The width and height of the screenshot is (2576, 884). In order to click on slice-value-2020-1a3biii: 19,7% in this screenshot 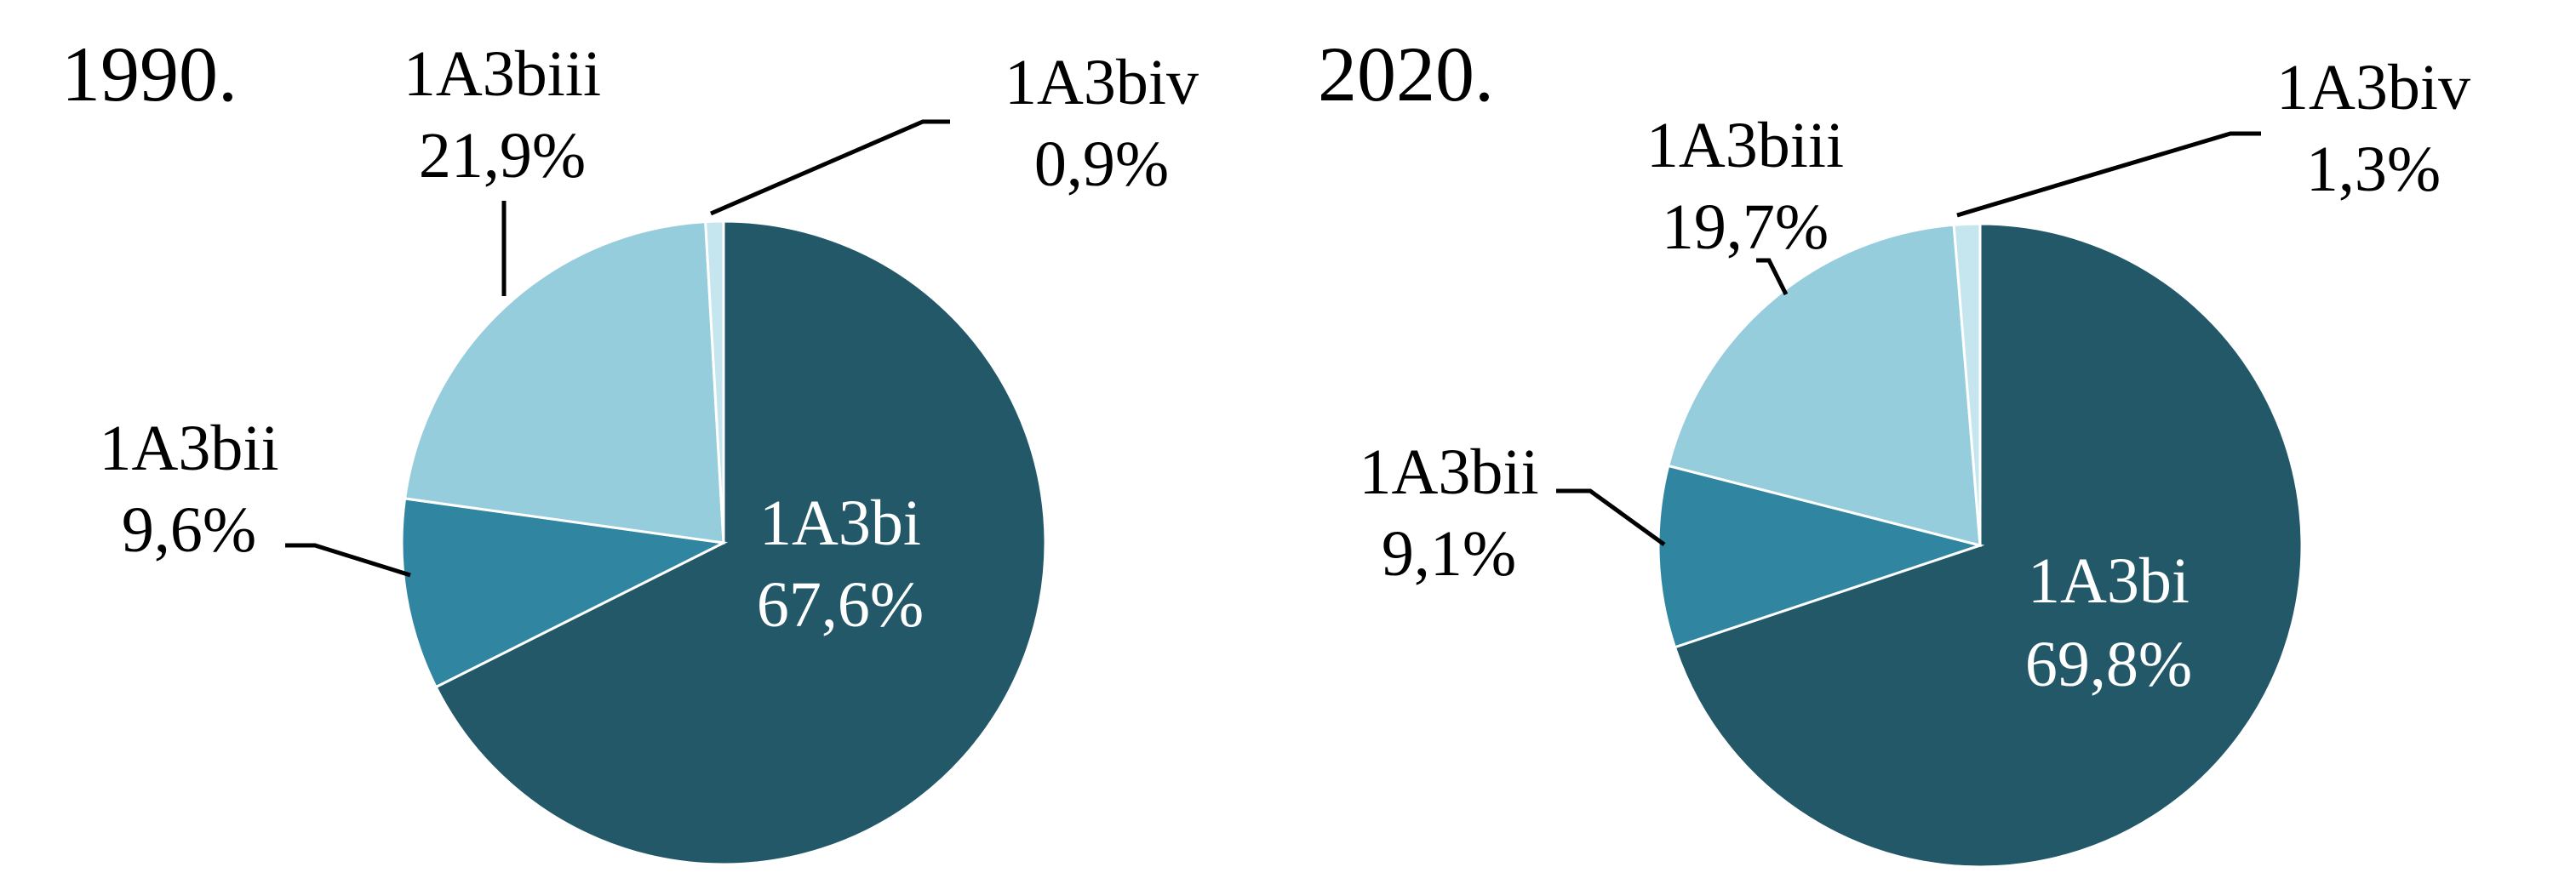, I will do `click(1746, 227)`.